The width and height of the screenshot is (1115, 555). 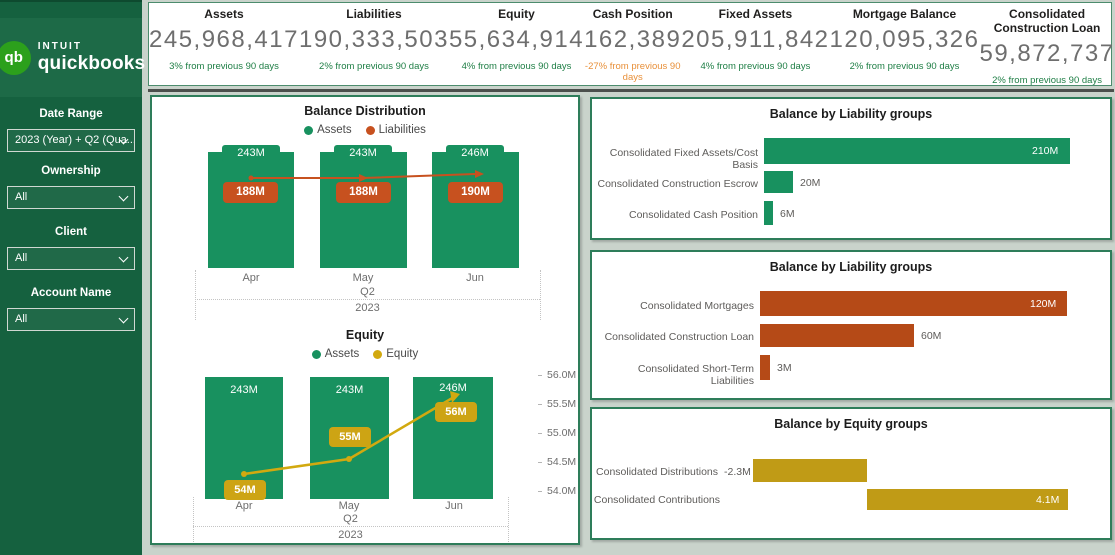 What do you see at coordinates (378, 354) in the screenshot?
I see `equity-legend-icon` at bounding box center [378, 354].